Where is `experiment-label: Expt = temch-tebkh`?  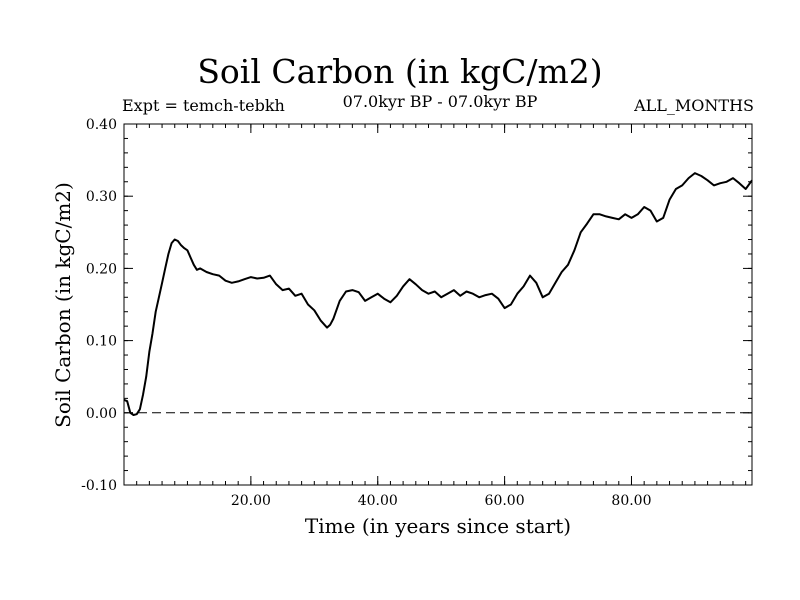
experiment-label: Expt = temch-tebkh is located at coordinates (203, 105).